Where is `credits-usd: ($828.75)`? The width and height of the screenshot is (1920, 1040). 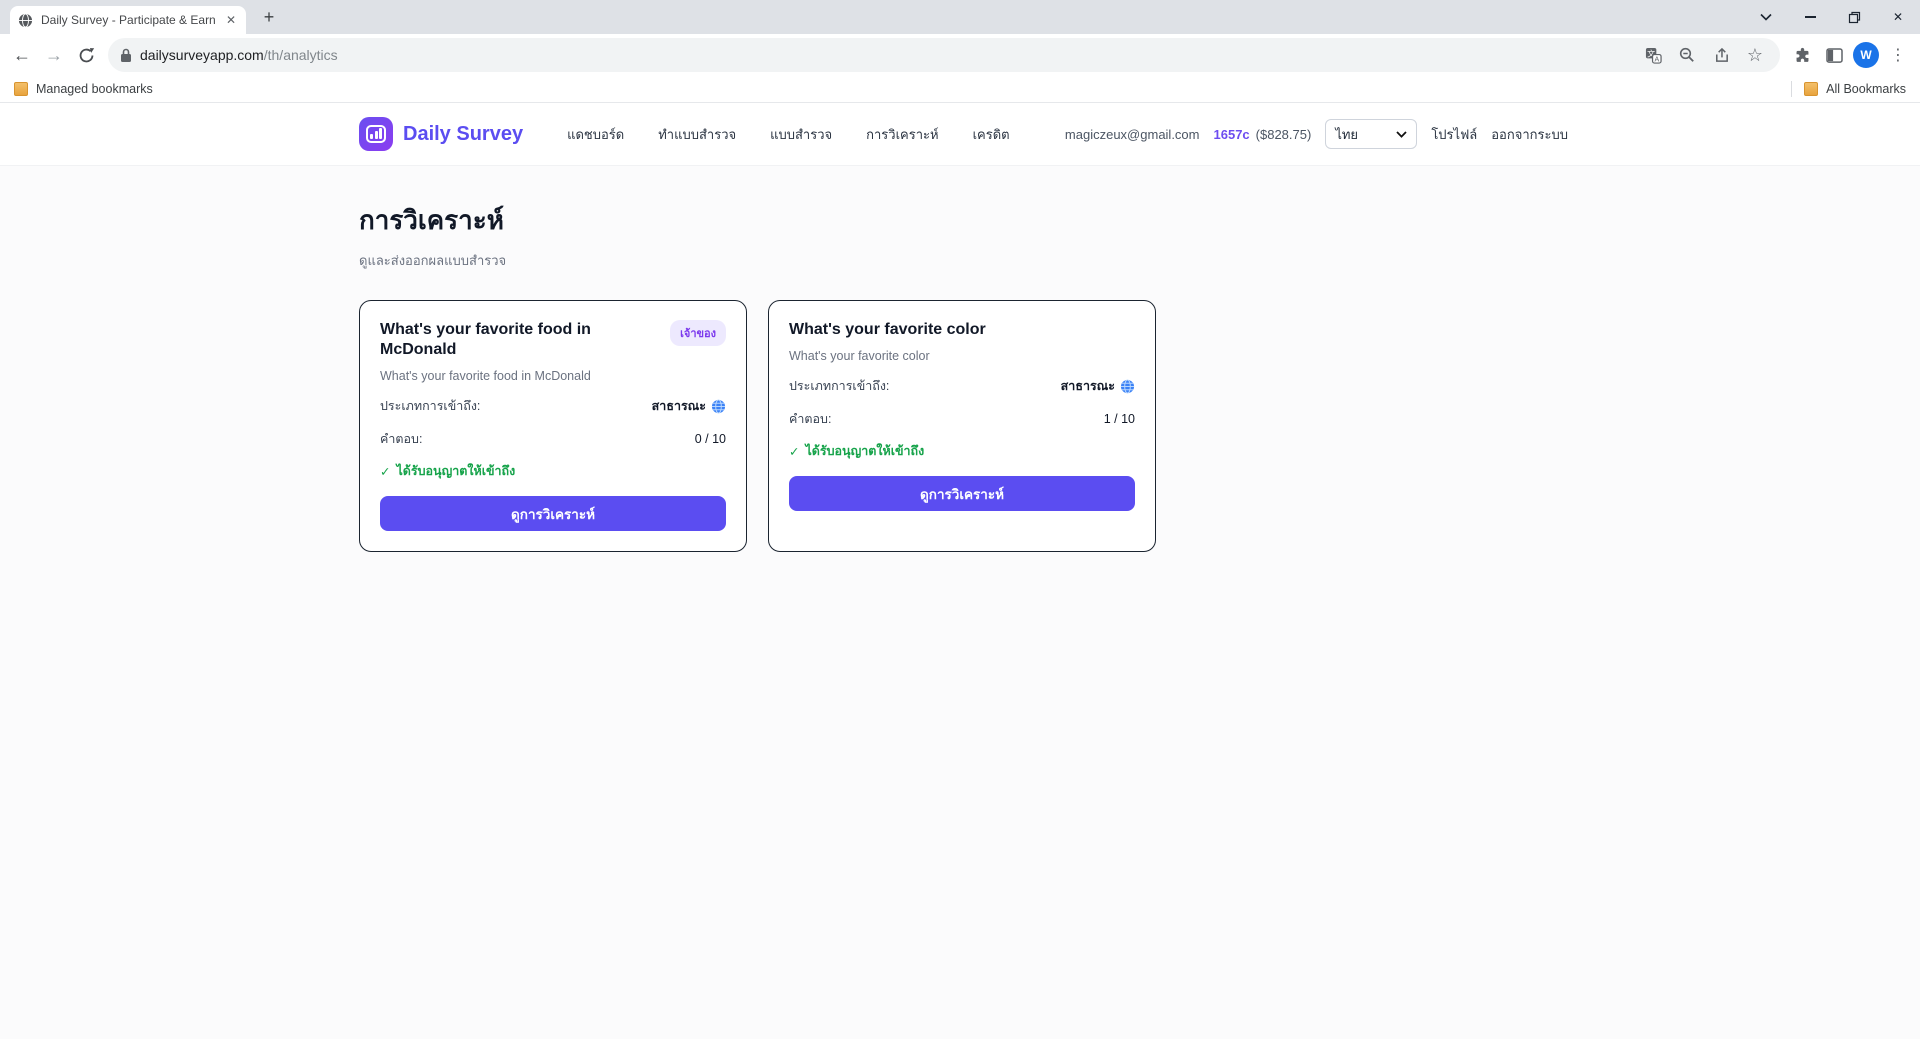 credits-usd: ($828.75) is located at coordinates (1283, 134).